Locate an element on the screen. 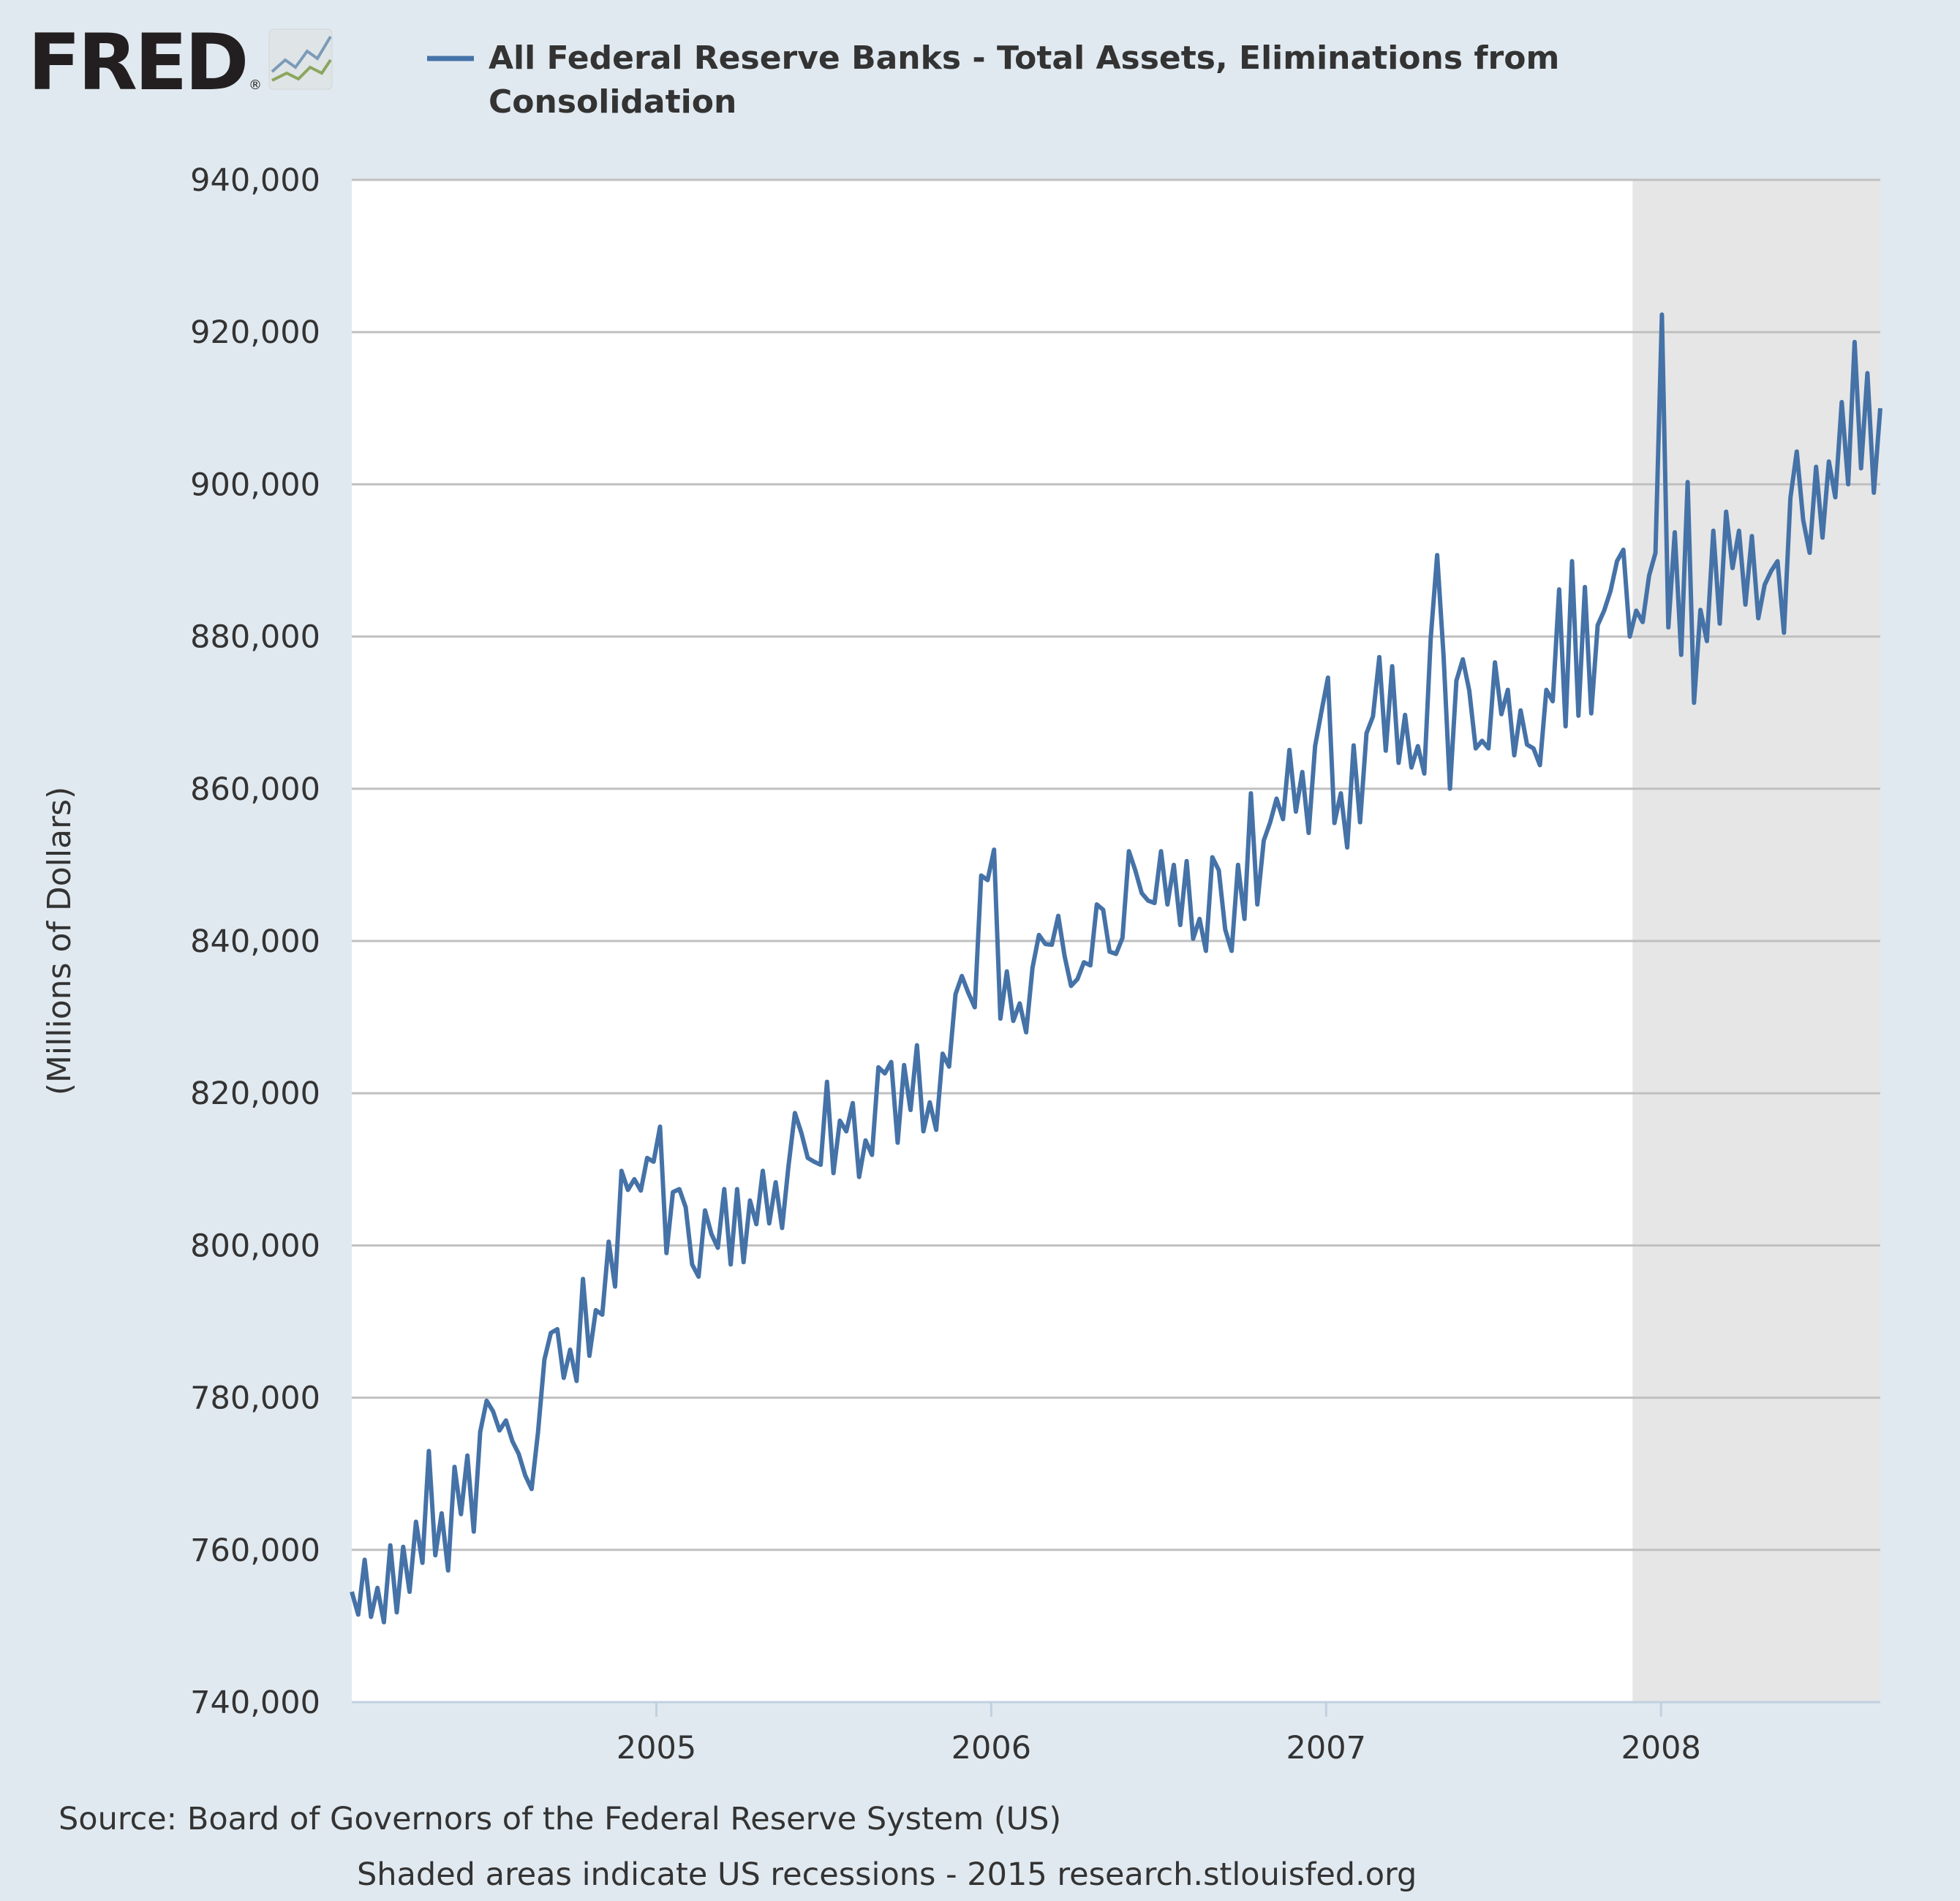 The image size is (1960, 1901). y-axis-label: (Millions of Dollars) is located at coordinates (59, 942).